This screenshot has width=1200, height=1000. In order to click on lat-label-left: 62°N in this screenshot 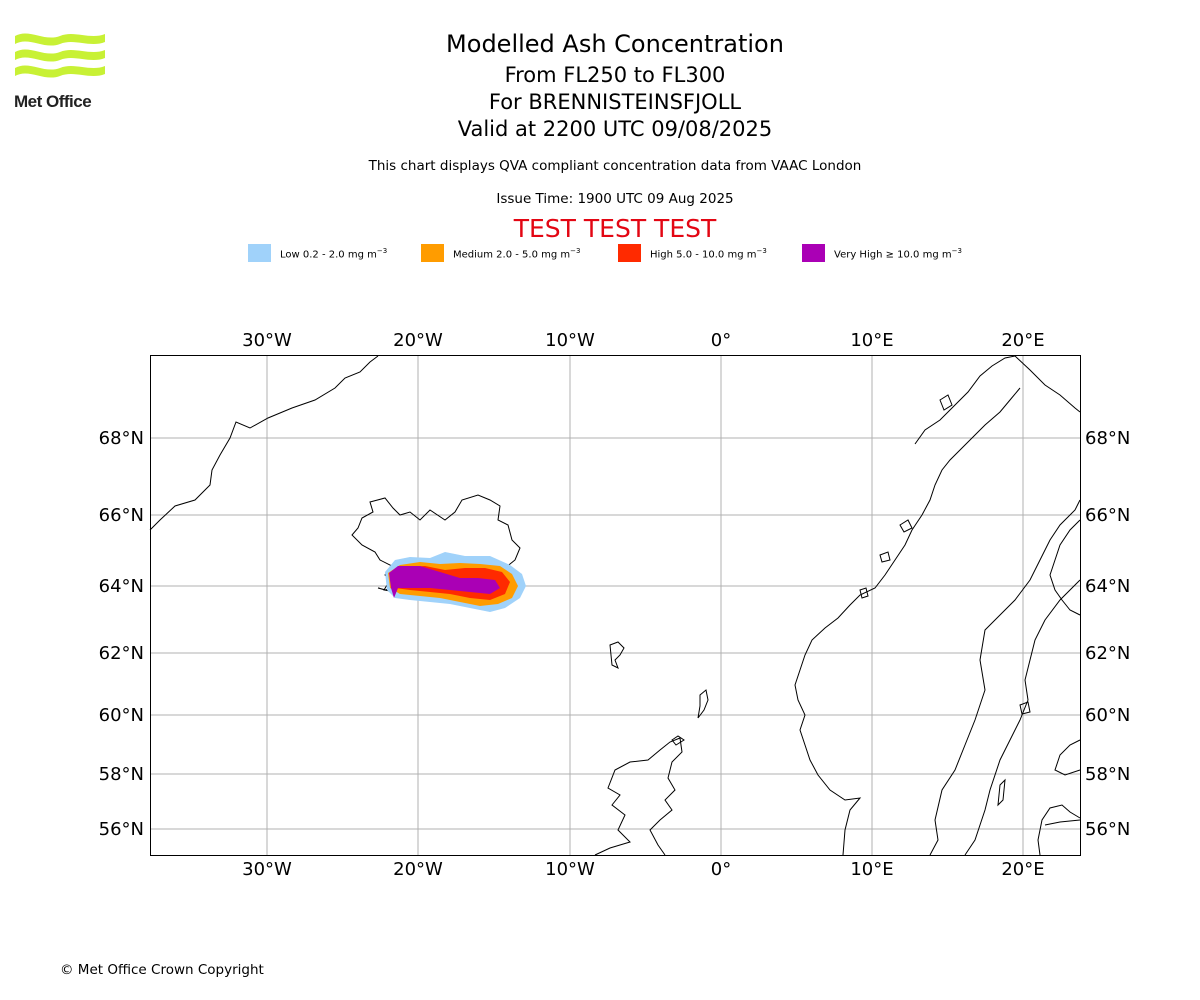, I will do `click(121, 653)`.